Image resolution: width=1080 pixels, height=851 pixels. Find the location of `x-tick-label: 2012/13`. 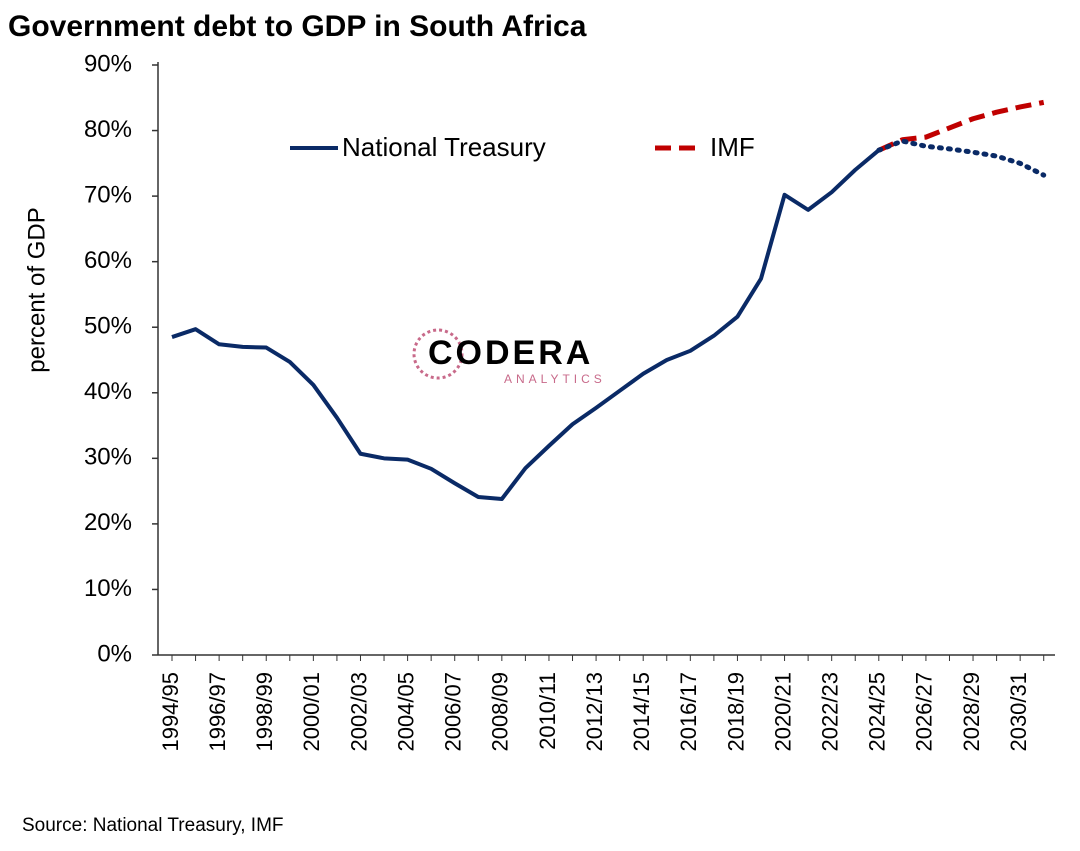

x-tick-label: 2012/13 is located at coordinates (594, 712).